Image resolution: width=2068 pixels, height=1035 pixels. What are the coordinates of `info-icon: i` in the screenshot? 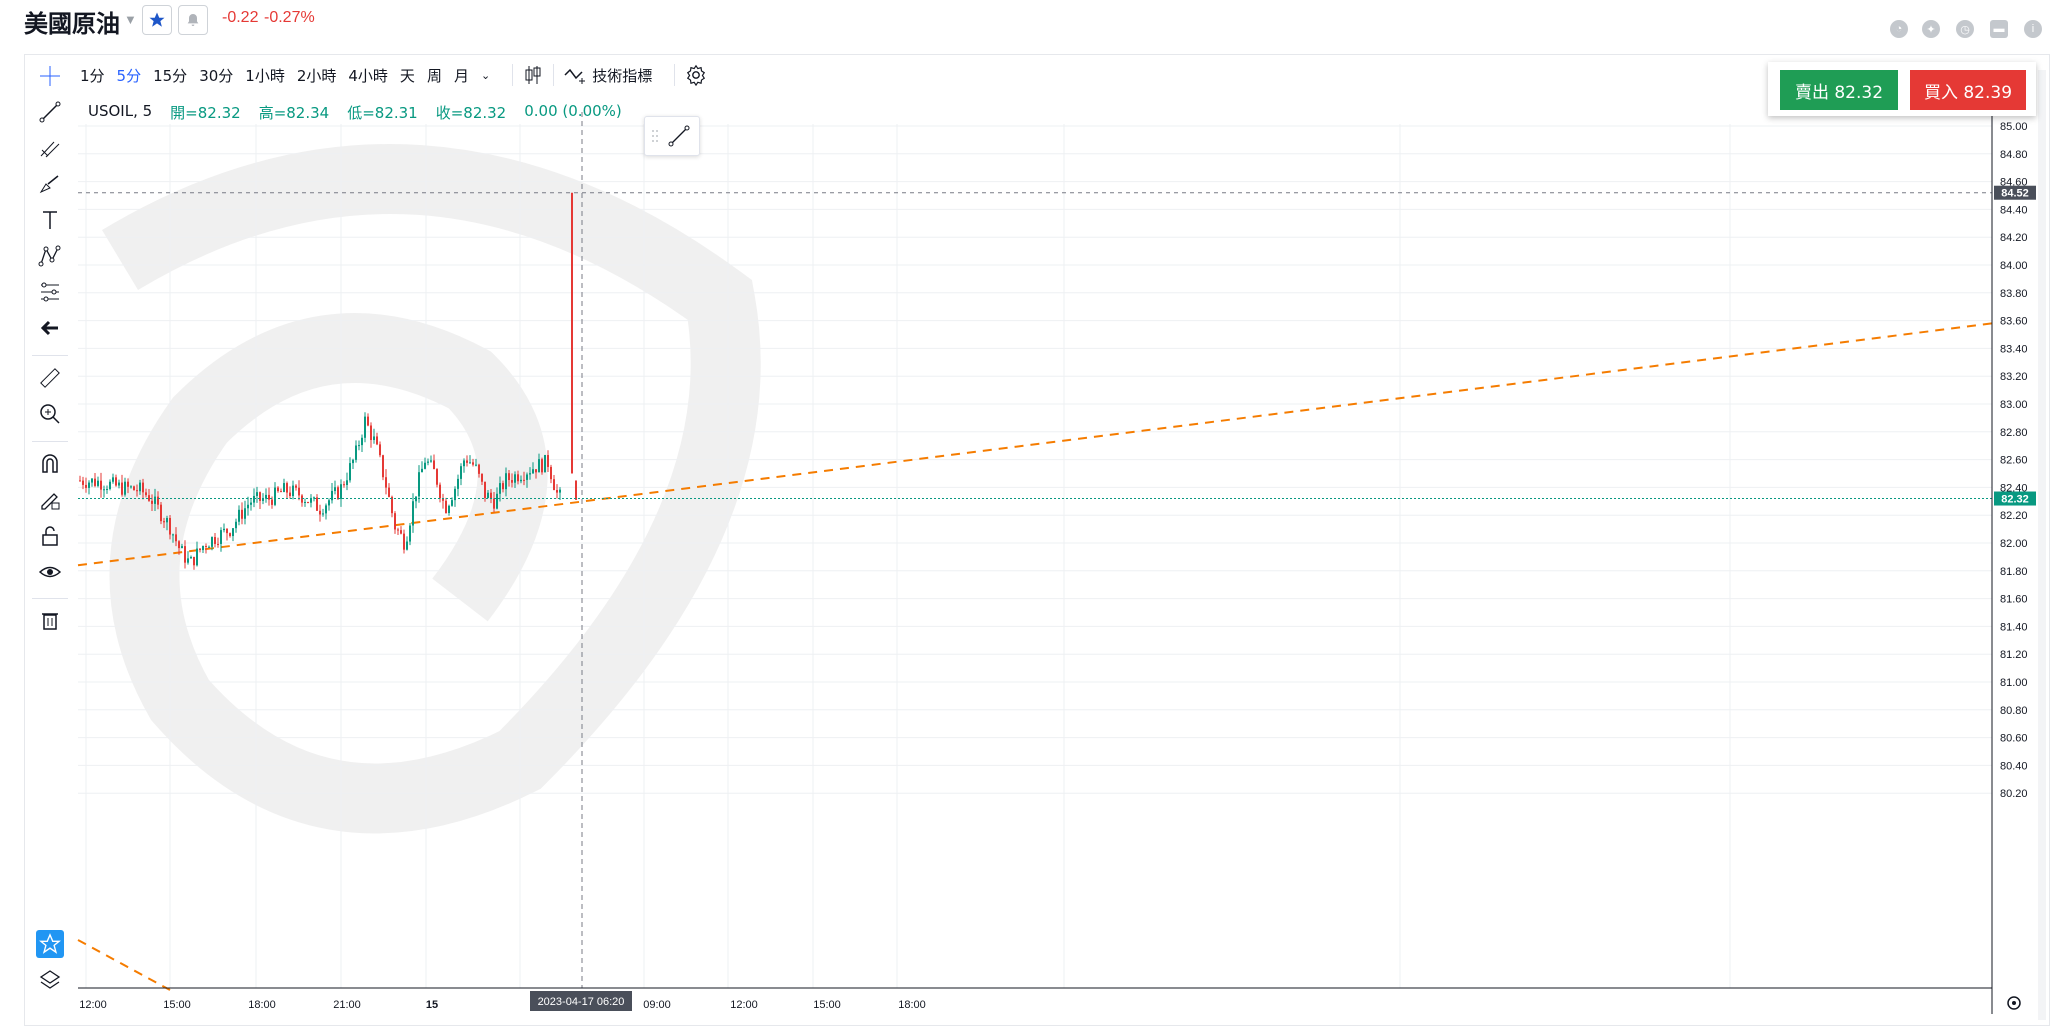 It's located at (2033, 29).